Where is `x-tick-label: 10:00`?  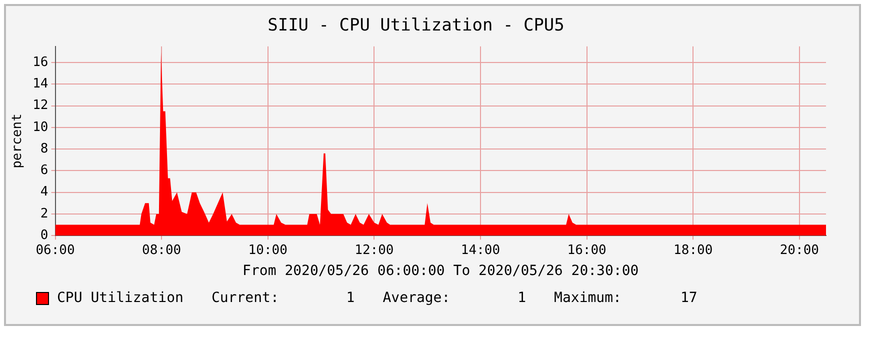
x-tick-label: 10:00 is located at coordinates (268, 250).